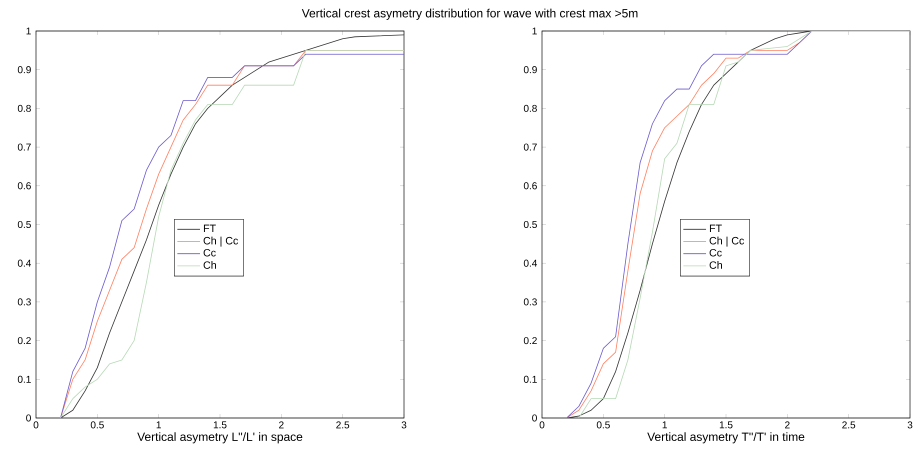  Describe the element at coordinates (470, 14) in the screenshot. I see `text: Vertical crest asymetry distribution for wave with crest max >5m` at that location.